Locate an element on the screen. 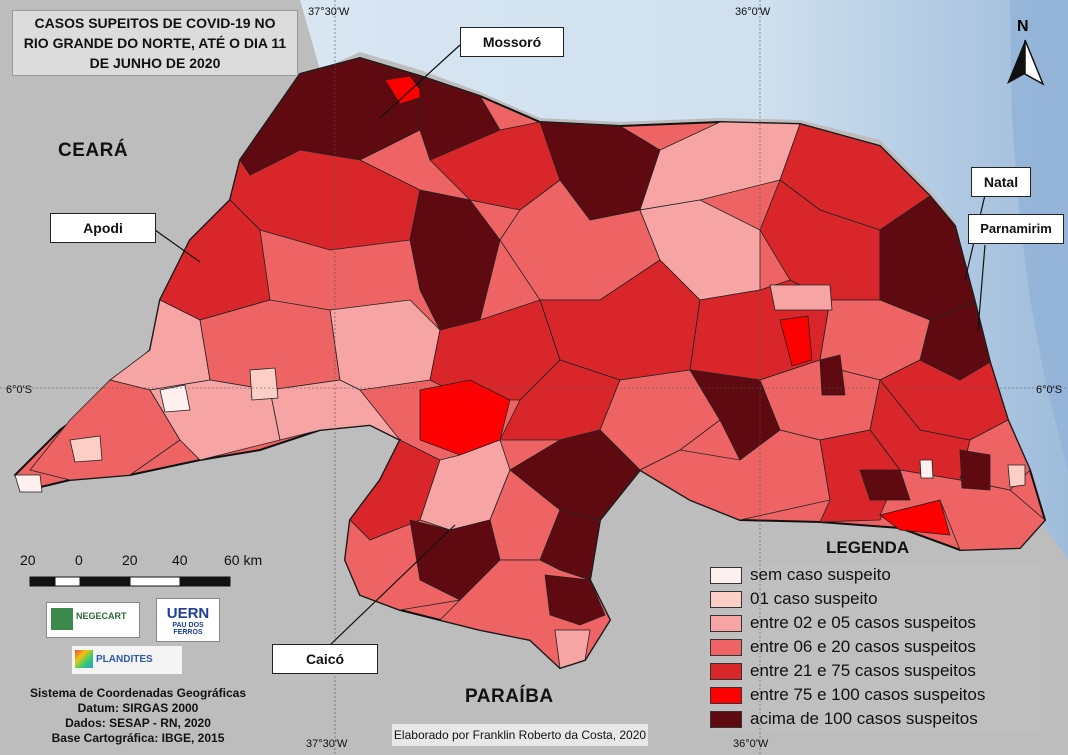  tree-icon is located at coordinates (62, 619).